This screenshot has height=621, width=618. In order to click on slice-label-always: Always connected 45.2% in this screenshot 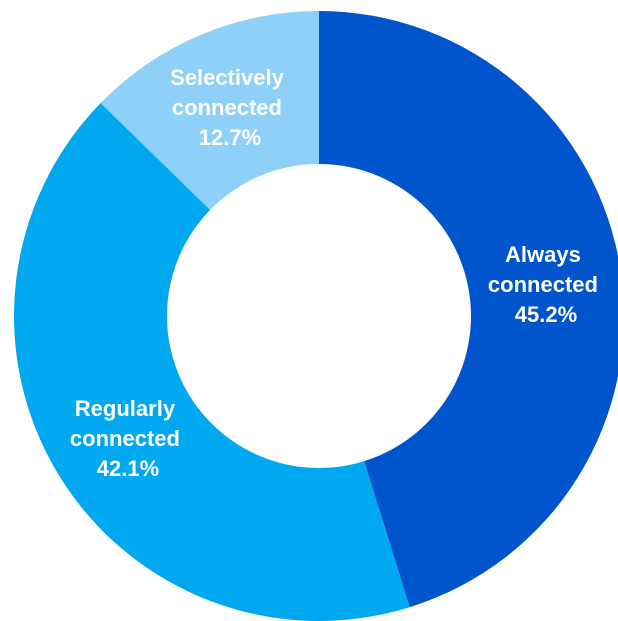, I will do `click(546, 284)`.